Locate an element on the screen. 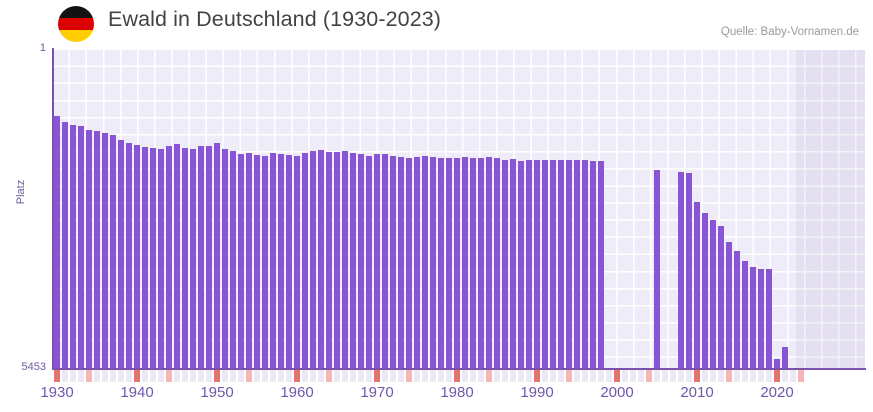  y-axis-tick-top: 1 is located at coordinates (42, 48).